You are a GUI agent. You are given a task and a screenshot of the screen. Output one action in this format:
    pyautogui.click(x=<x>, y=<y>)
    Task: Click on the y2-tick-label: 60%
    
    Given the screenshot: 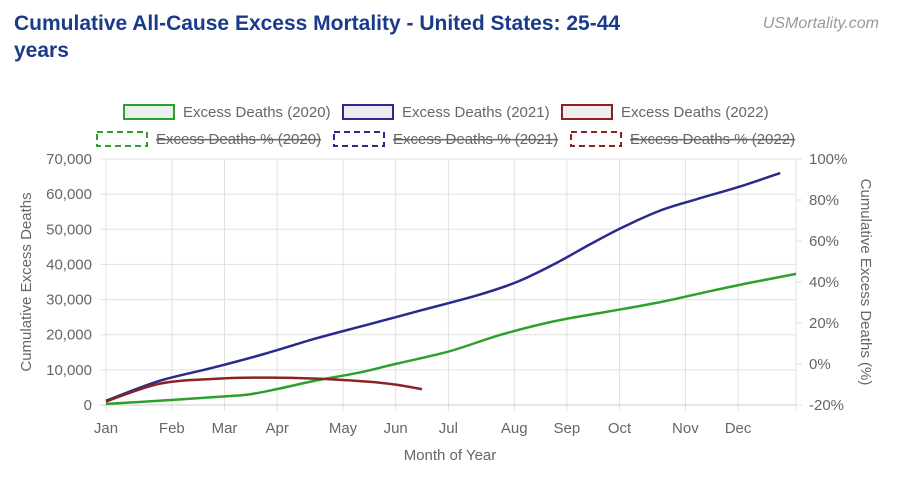 What is the action you would take?
    pyautogui.click(x=824, y=241)
    